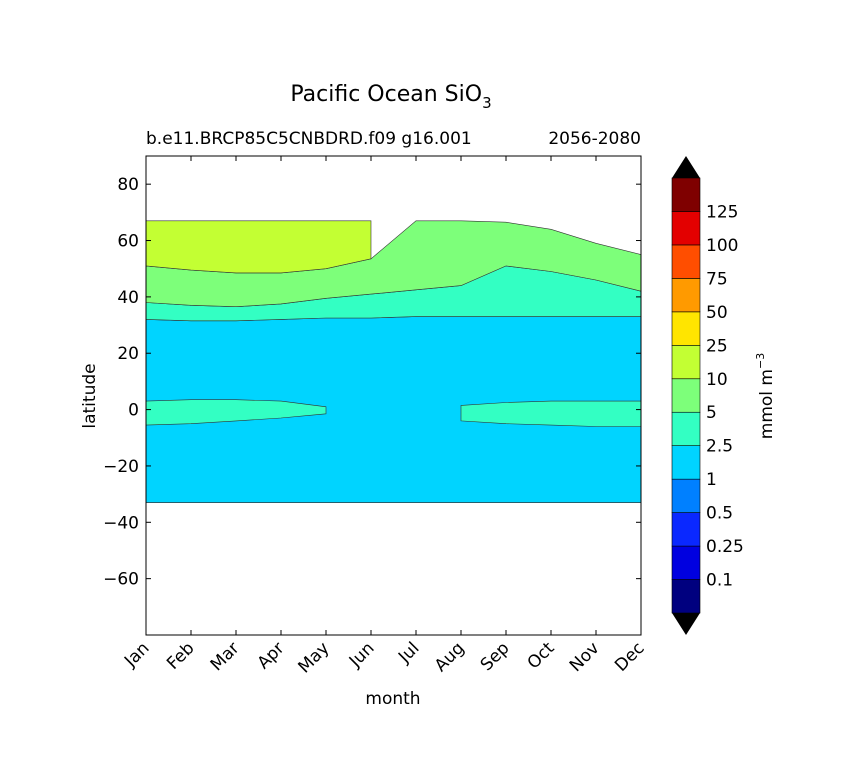 This screenshot has height=783, width=855. I want to click on chart-title: Pacific Ocean SiO3, so click(390, 97).